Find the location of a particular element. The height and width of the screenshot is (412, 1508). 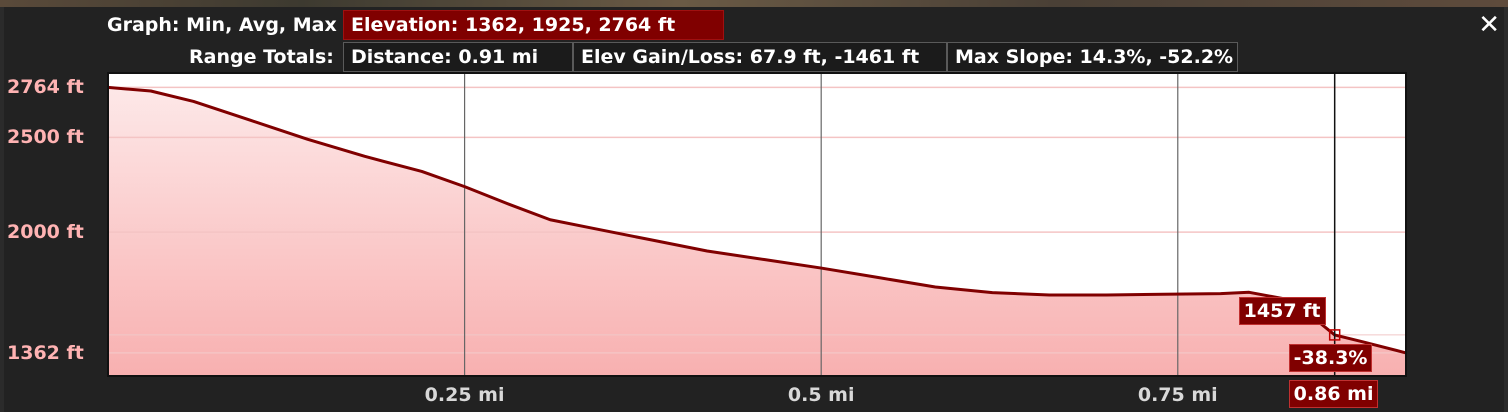

max-slope-text: Max Slope: 14.3%, -52.2% is located at coordinates (1094, 57).